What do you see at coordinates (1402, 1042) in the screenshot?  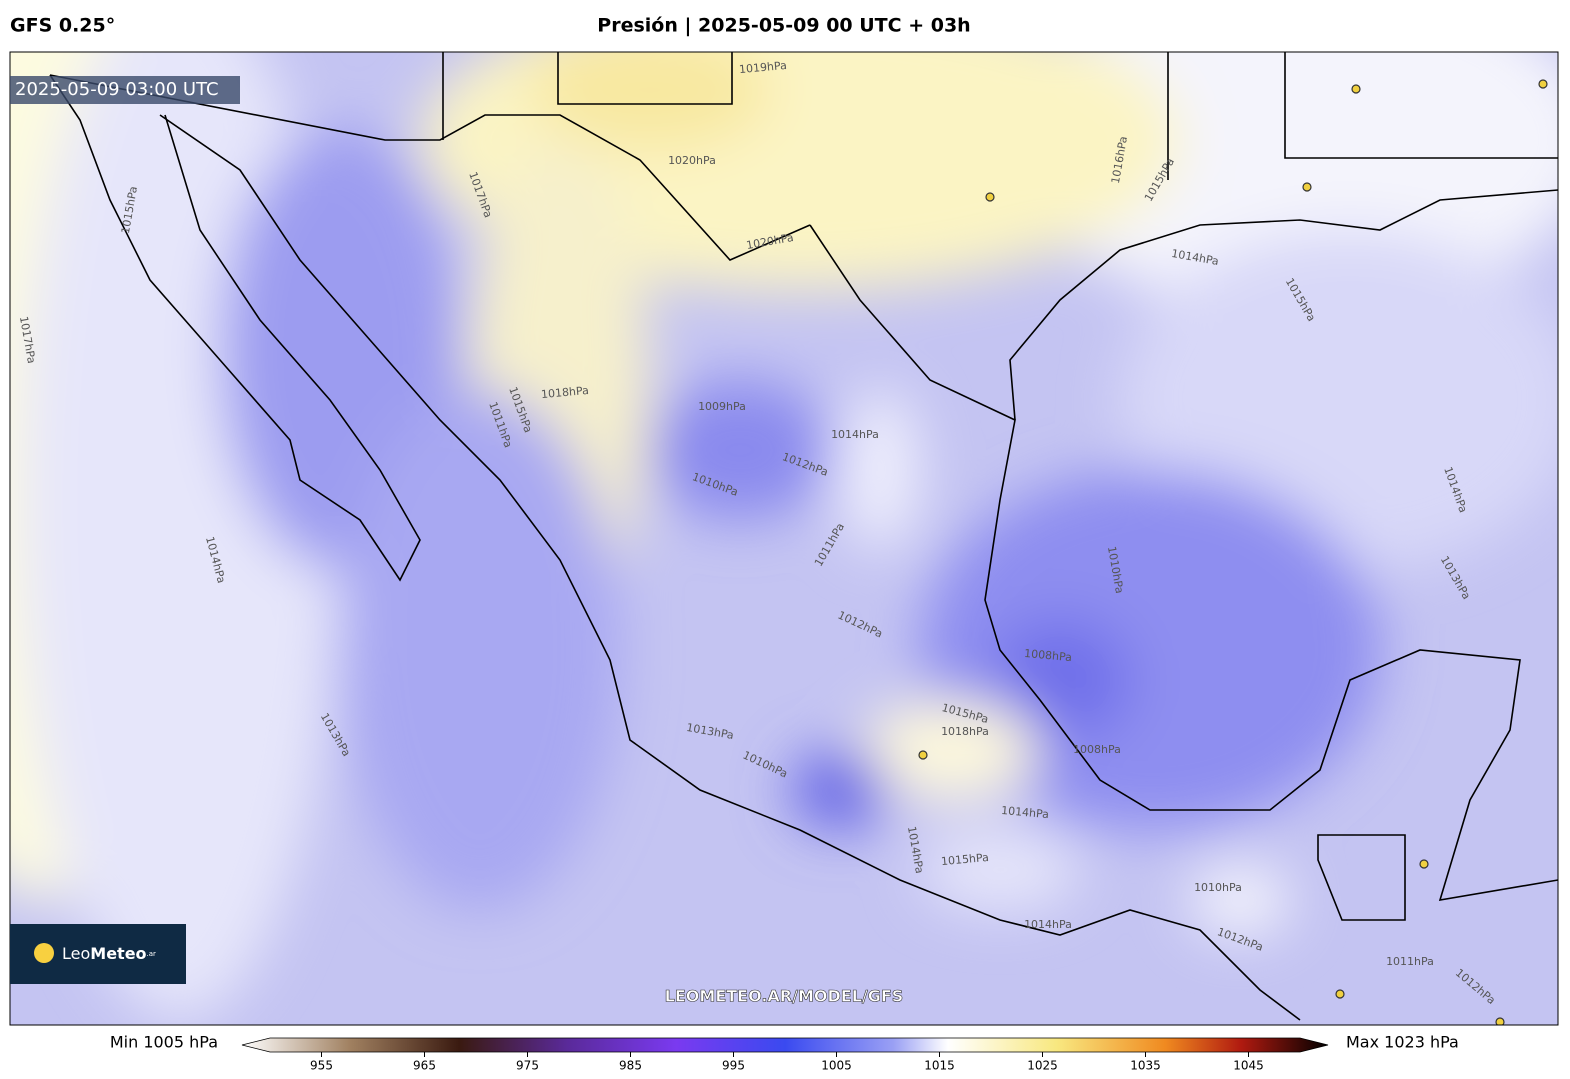 I see `max-label: Max 1023 hPa` at bounding box center [1402, 1042].